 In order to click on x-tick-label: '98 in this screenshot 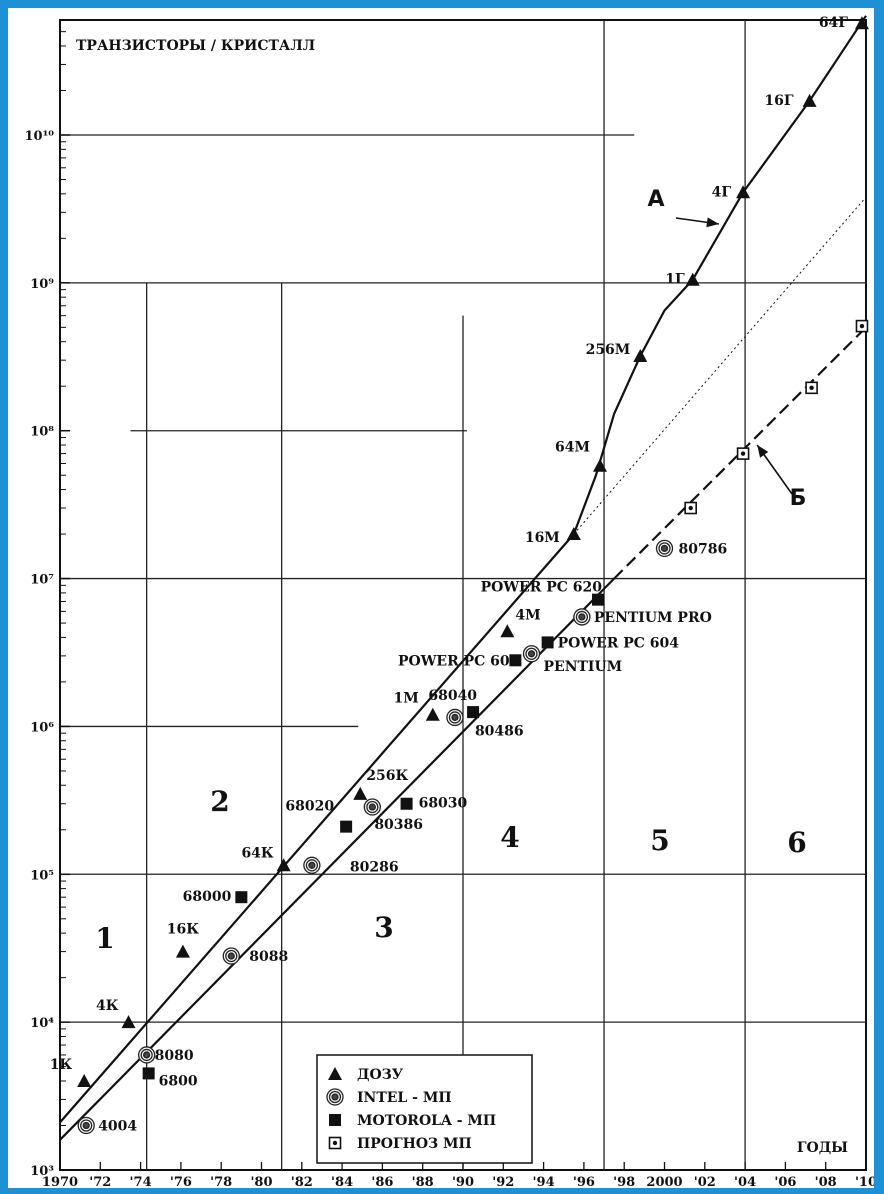, I will do `click(624, 1181)`.